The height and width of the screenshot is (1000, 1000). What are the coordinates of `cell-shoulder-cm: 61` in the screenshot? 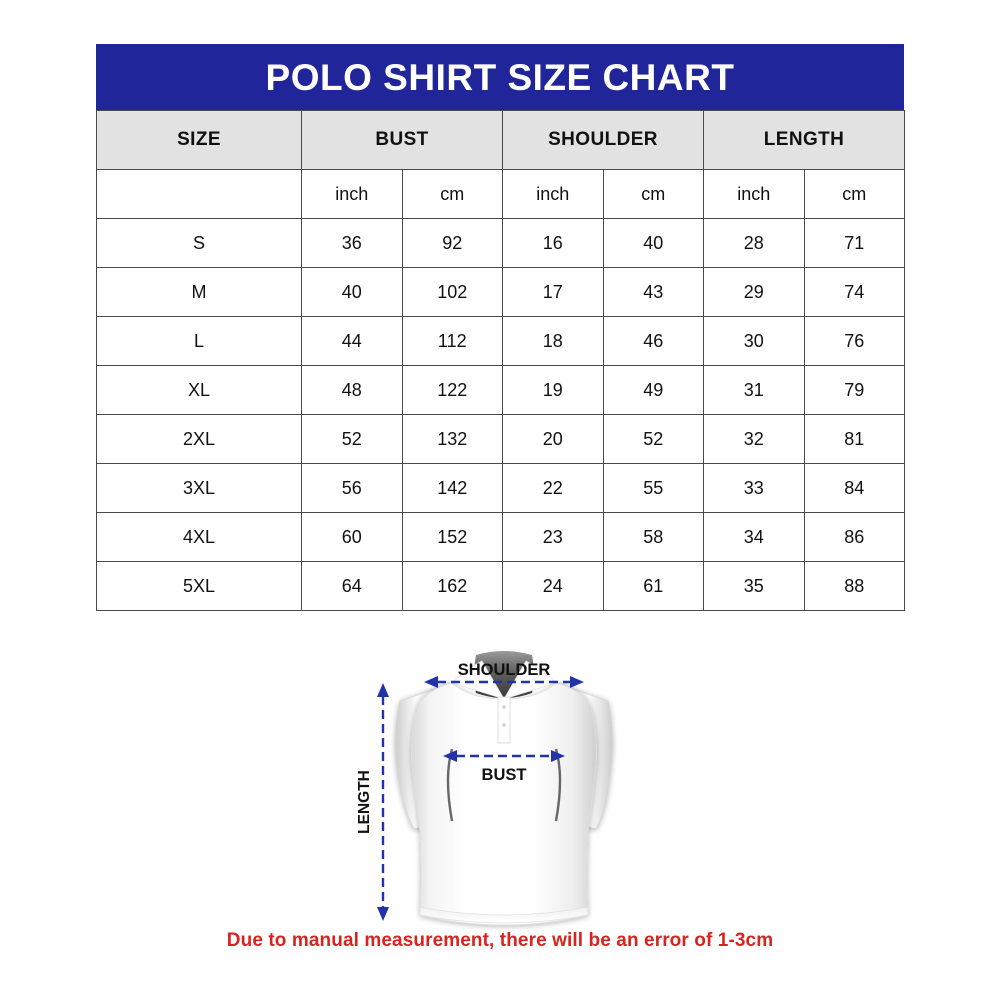 It's located at (653, 586).